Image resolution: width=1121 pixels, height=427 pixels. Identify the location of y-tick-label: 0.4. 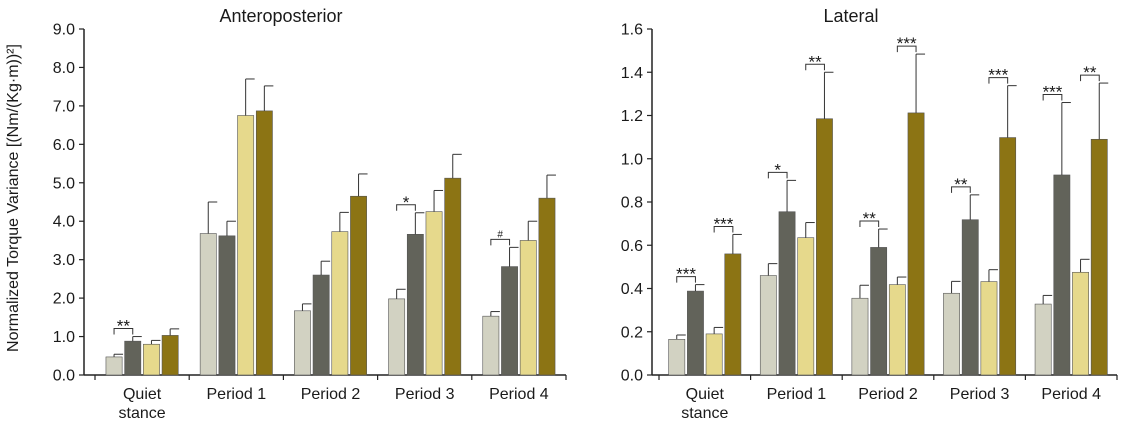
(632, 289).